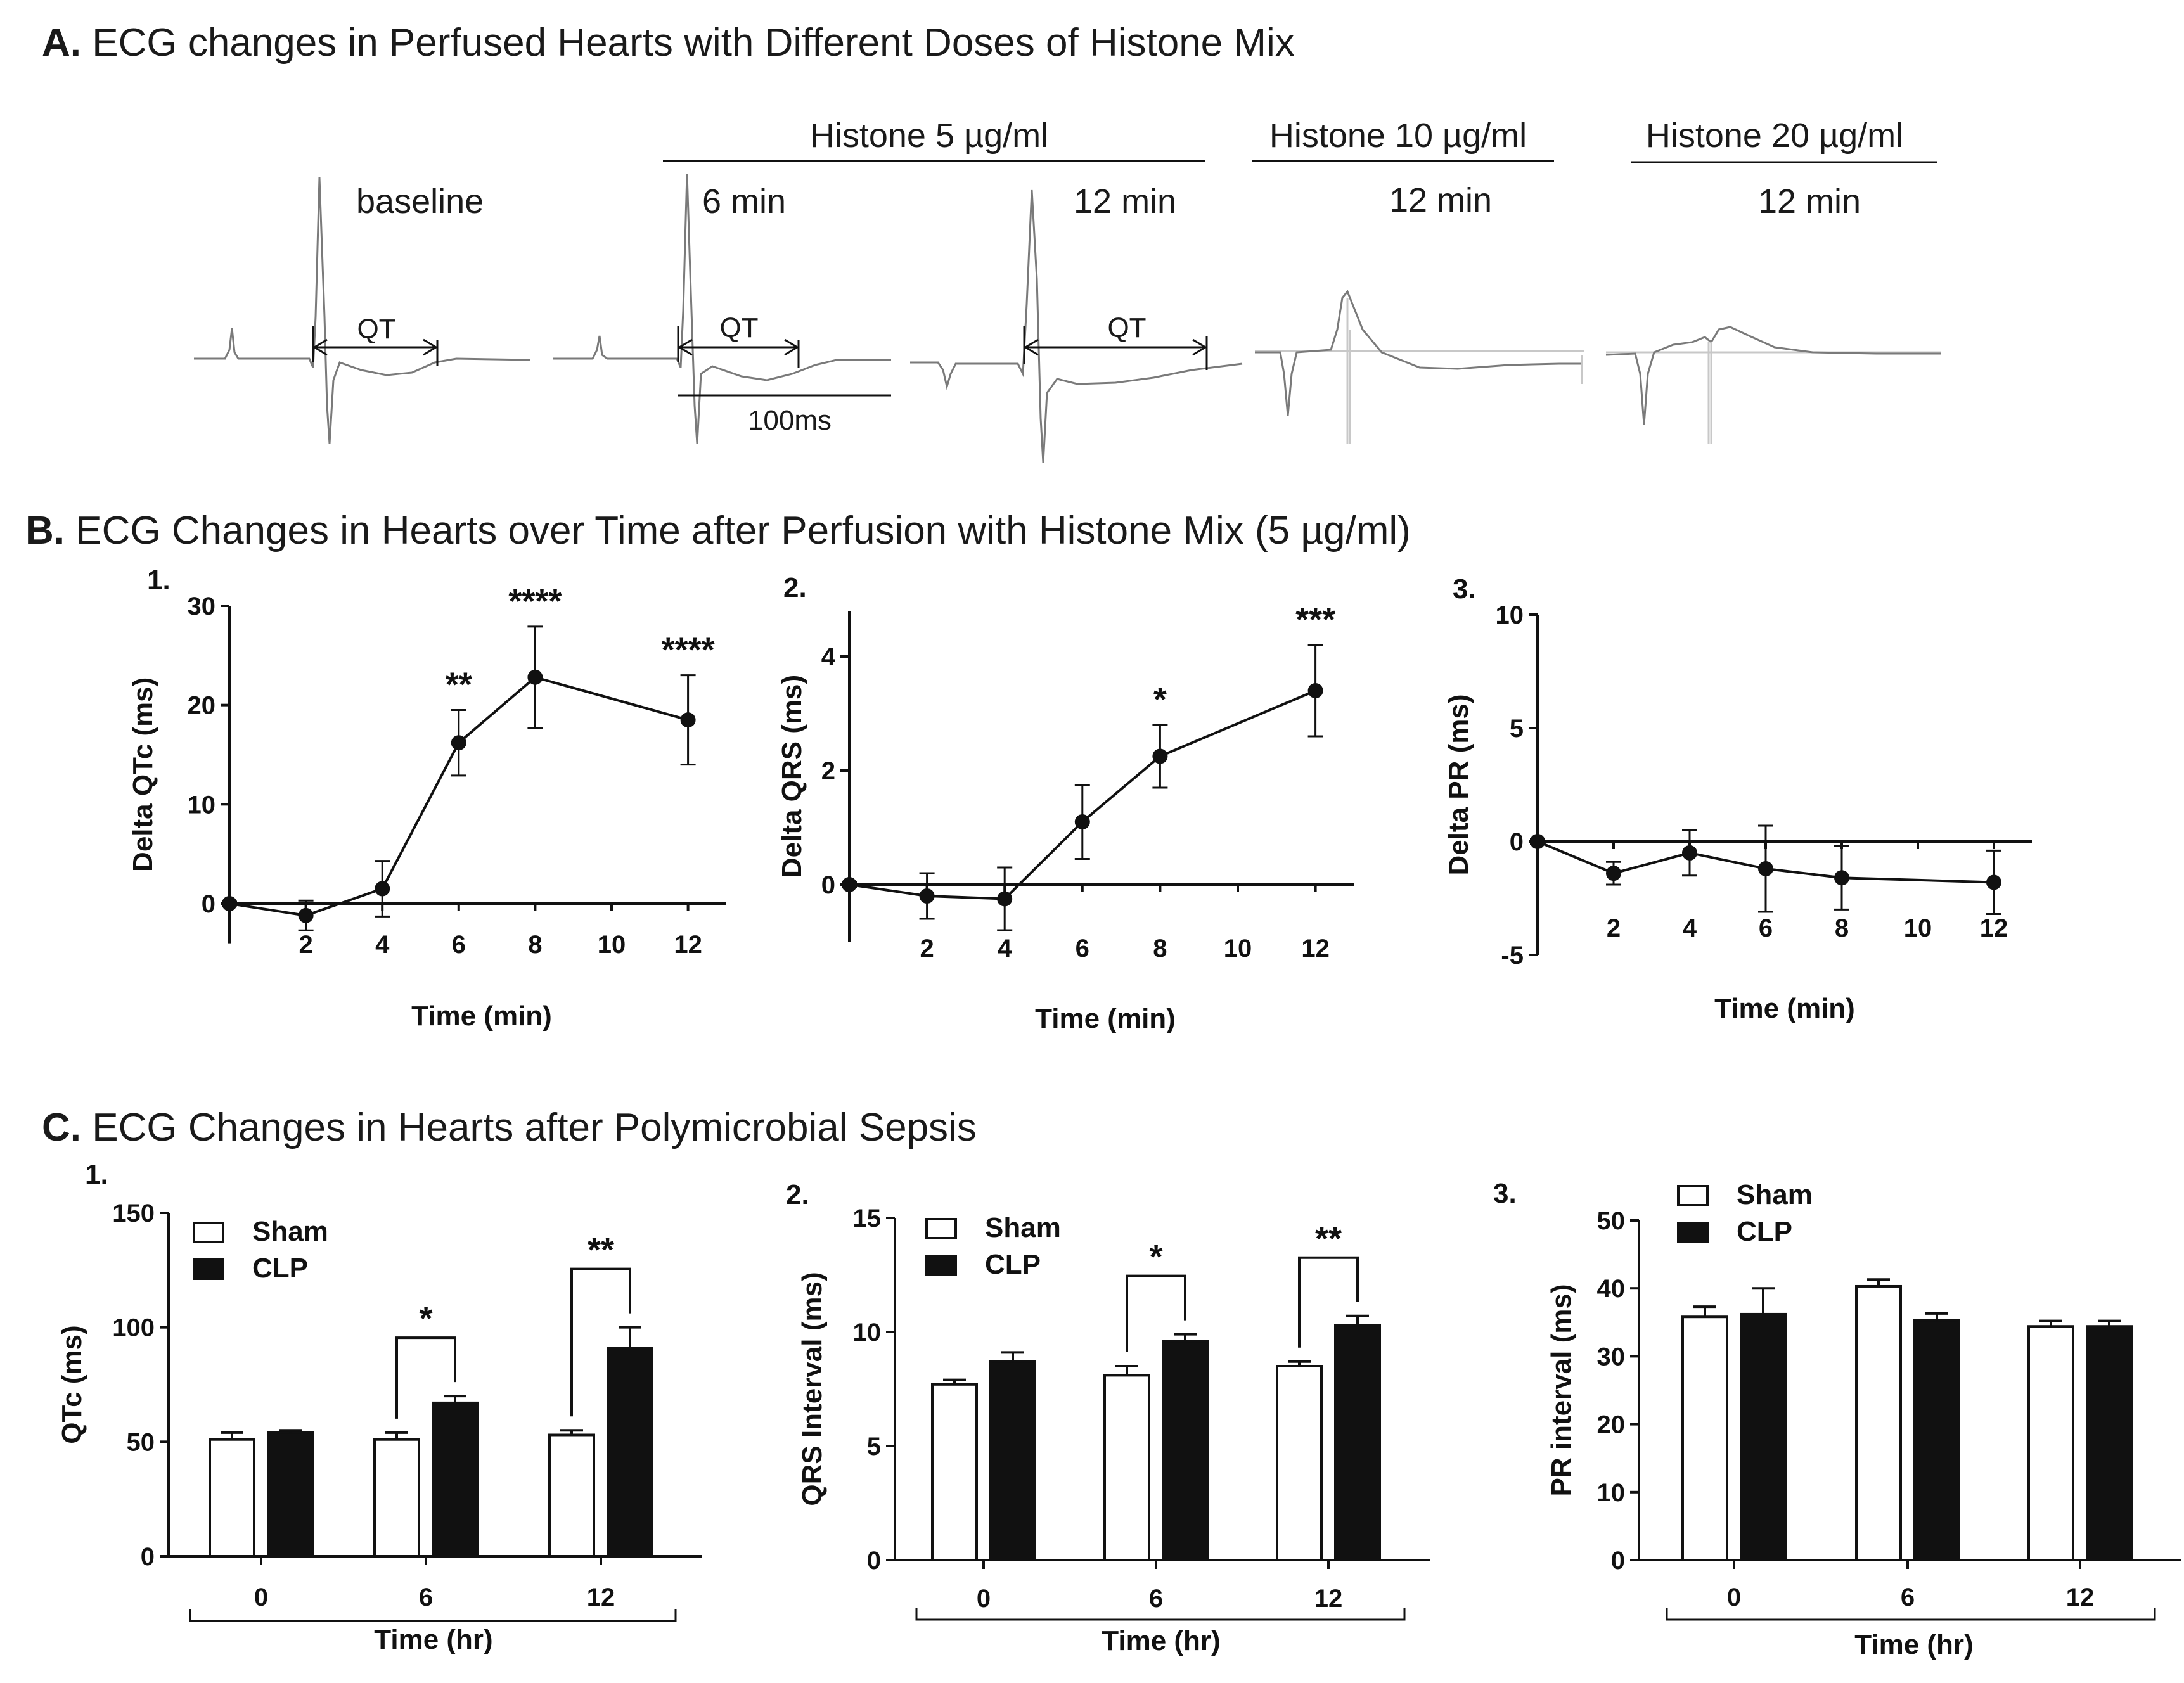  What do you see at coordinates (133, 1328) in the screenshot?
I see `y-tick-label: 100` at bounding box center [133, 1328].